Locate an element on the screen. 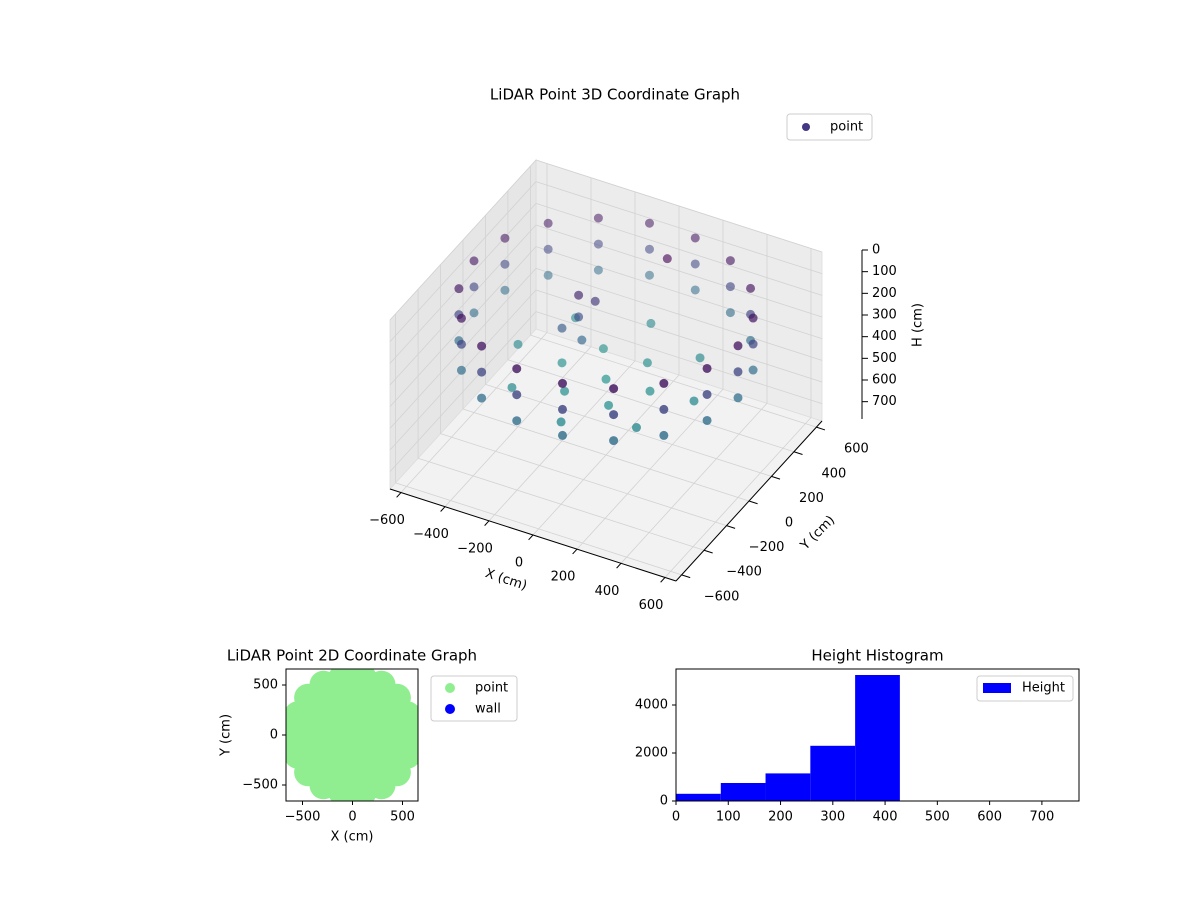  y-tick-label: 200 is located at coordinates (811, 498).